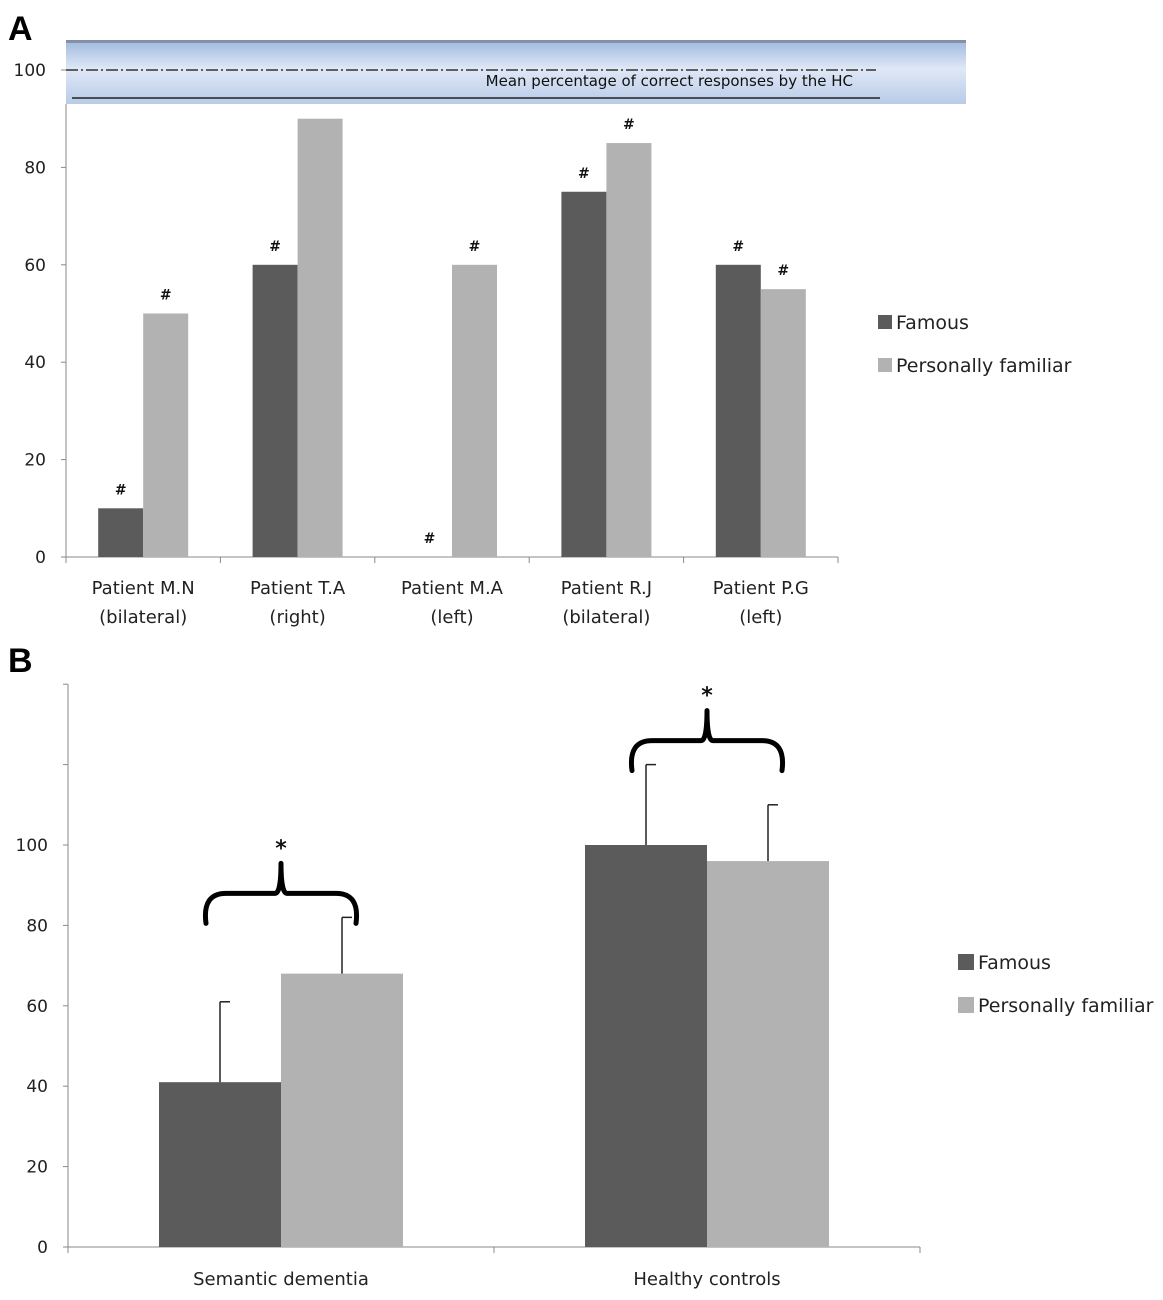 This screenshot has width=1163, height=1300. Describe the element at coordinates (1056, 984) in the screenshot. I see `panel-b-legend: Famous Personally familiar` at that location.